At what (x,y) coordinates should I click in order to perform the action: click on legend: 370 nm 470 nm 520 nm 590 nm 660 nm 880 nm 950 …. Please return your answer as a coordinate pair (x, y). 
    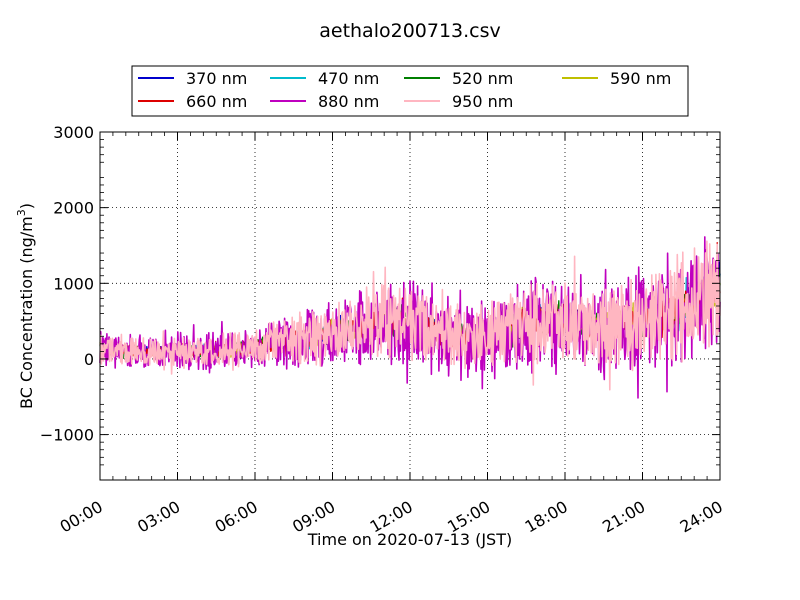
    Looking at the image, I should click on (410, 91).